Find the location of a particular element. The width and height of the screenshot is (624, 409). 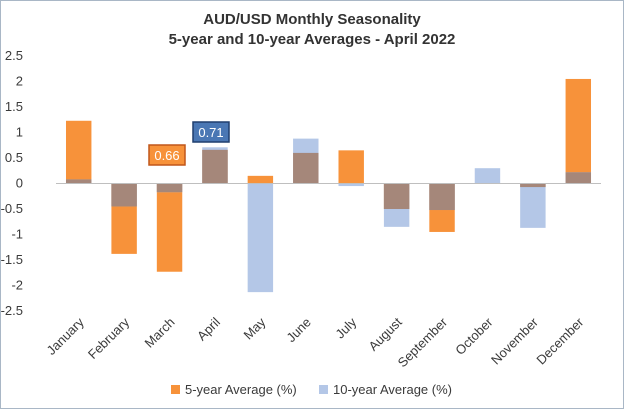

bar-group-september is located at coordinates (442, 207).